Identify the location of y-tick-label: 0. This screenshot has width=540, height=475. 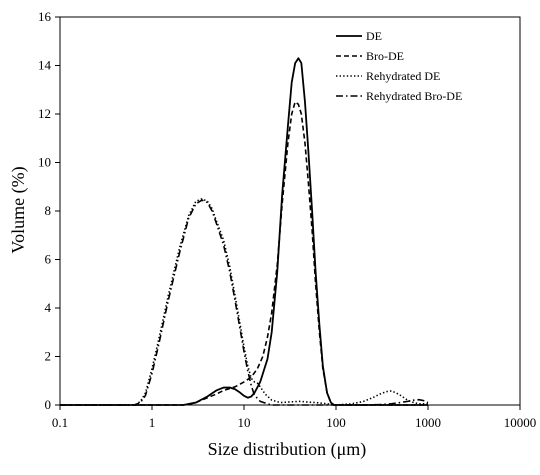
(48, 404).